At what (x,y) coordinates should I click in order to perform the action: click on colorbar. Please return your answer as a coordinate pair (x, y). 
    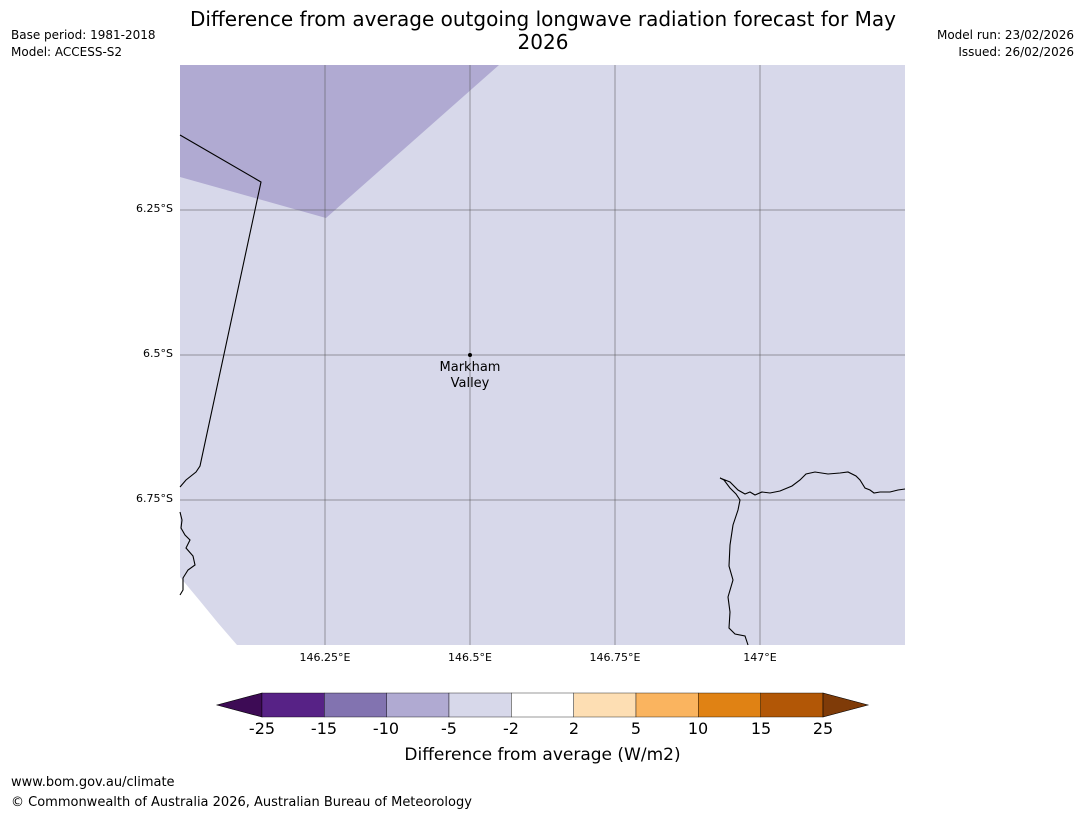
    Looking at the image, I should click on (542, 705).